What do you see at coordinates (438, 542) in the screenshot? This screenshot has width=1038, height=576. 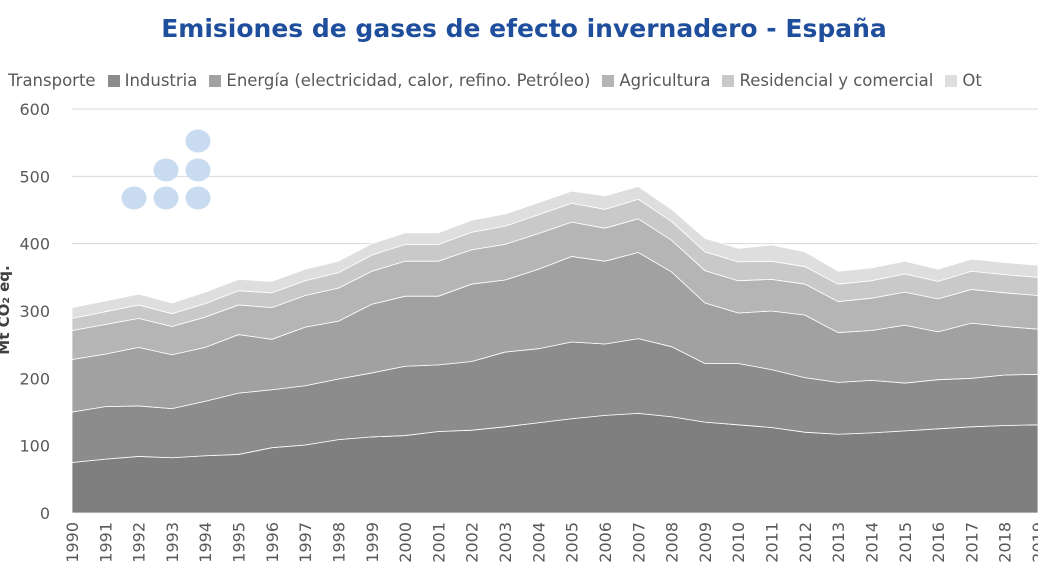 I see `x-tick-label: 2001` at bounding box center [438, 542].